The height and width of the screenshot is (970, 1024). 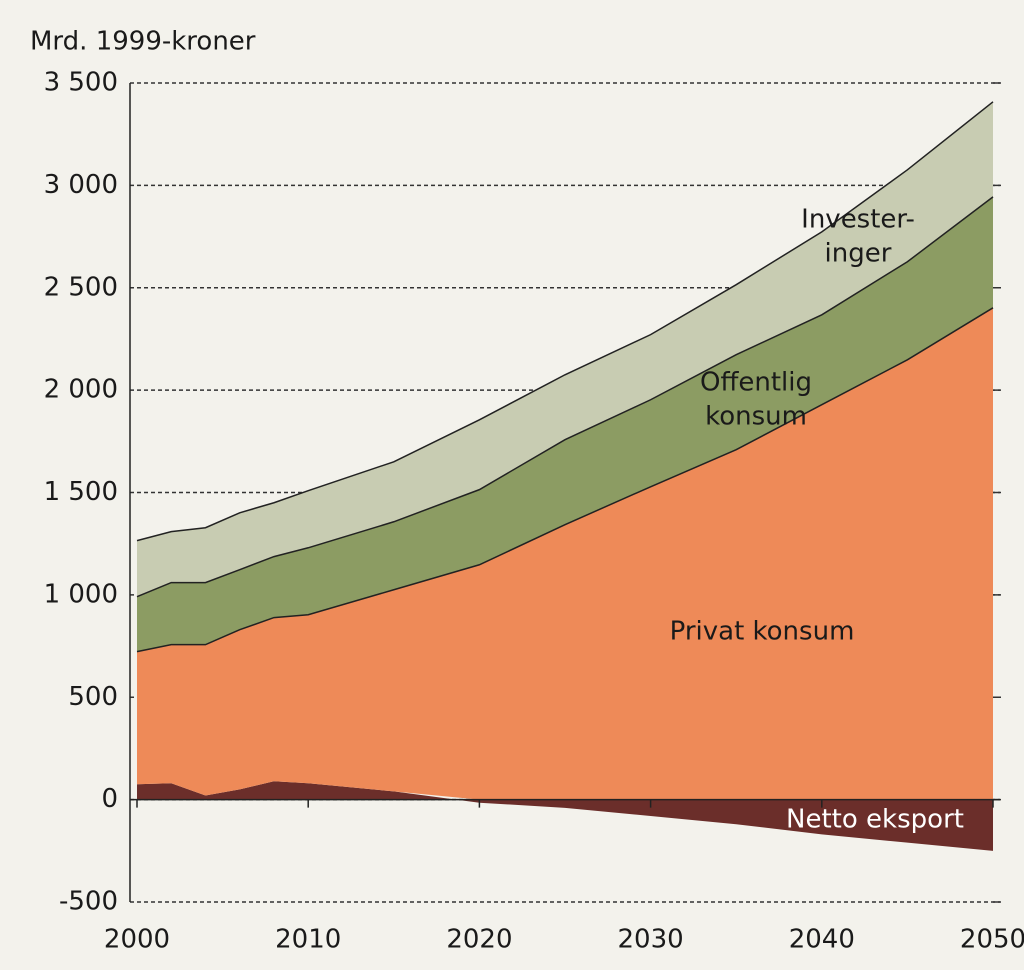 What do you see at coordinates (81, 83) in the screenshot?
I see `y-tick-label: 3 500` at bounding box center [81, 83].